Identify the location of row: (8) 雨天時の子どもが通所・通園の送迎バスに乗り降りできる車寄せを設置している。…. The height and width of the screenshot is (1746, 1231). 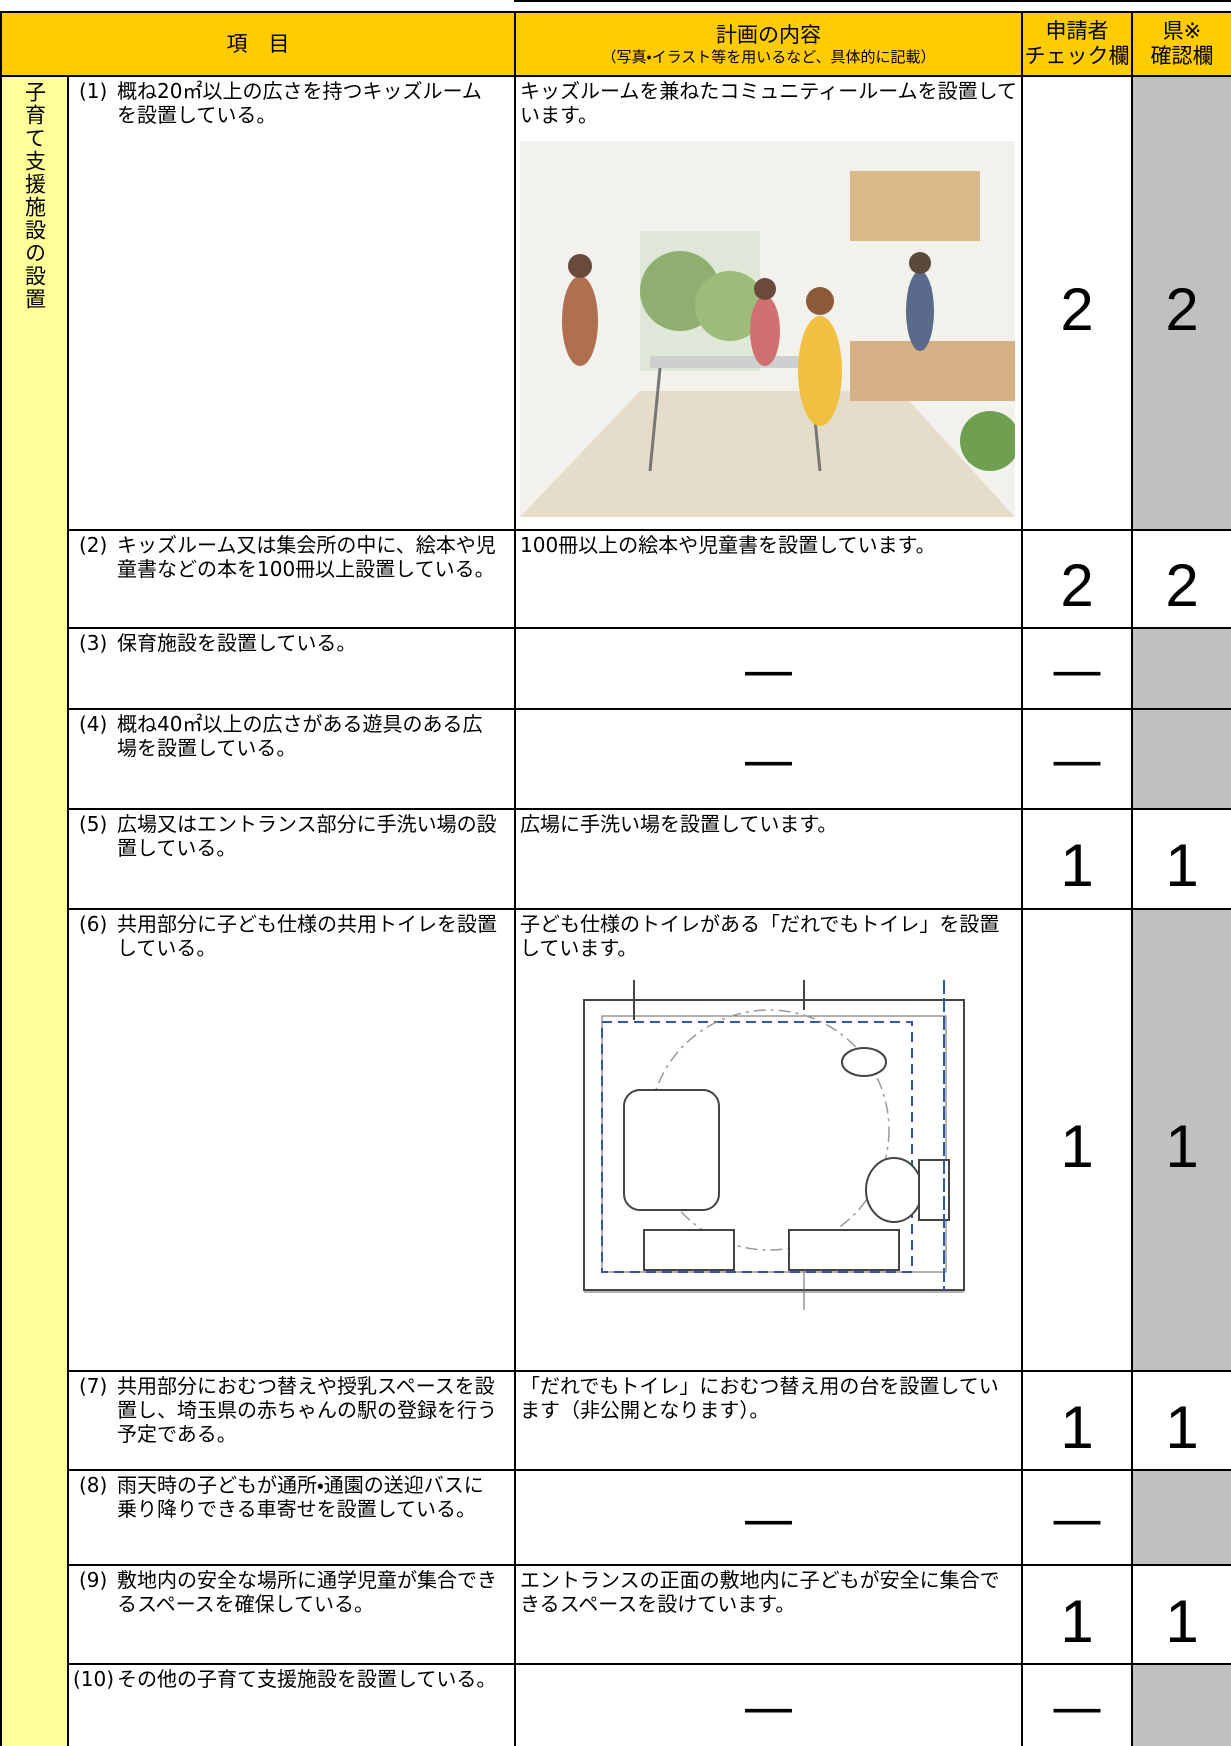
(616, 1517).